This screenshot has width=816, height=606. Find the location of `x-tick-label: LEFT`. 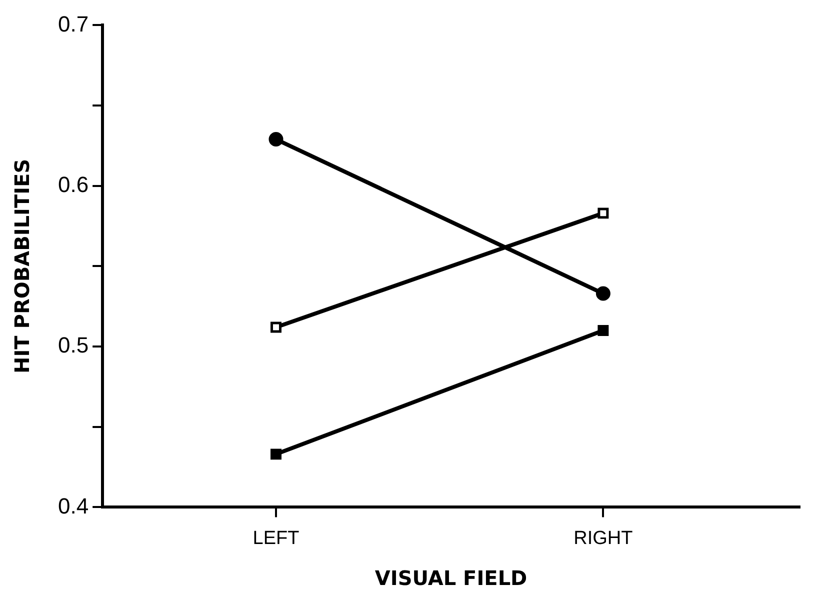

x-tick-label: LEFT is located at coordinates (276, 538).